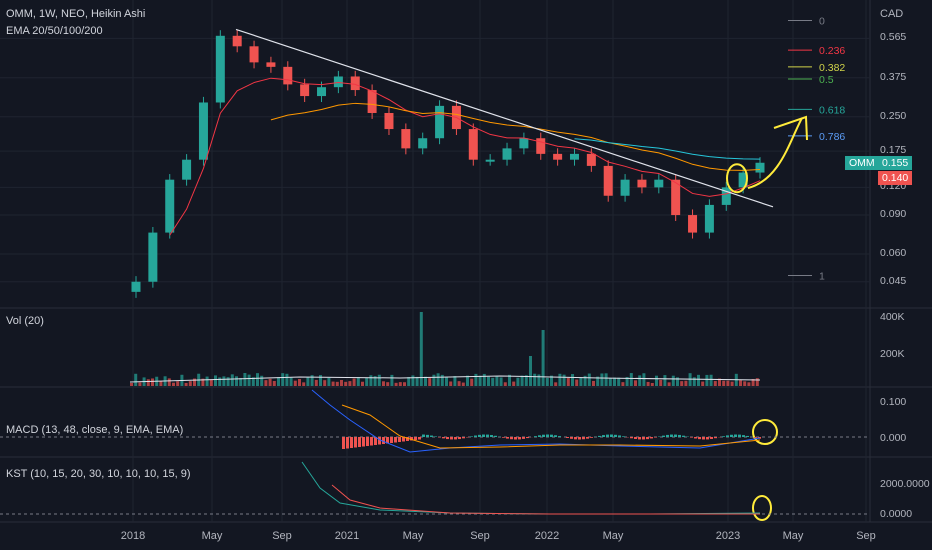  I want to click on kst-signal-line, so click(545, 499).